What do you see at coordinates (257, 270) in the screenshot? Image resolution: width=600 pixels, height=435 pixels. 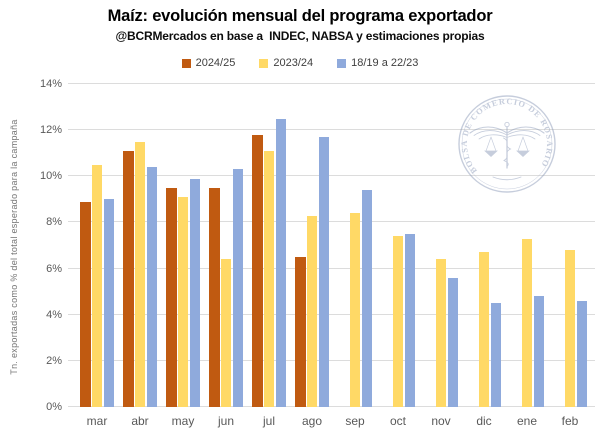 I see `bar-2024-25-jul` at bounding box center [257, 270].